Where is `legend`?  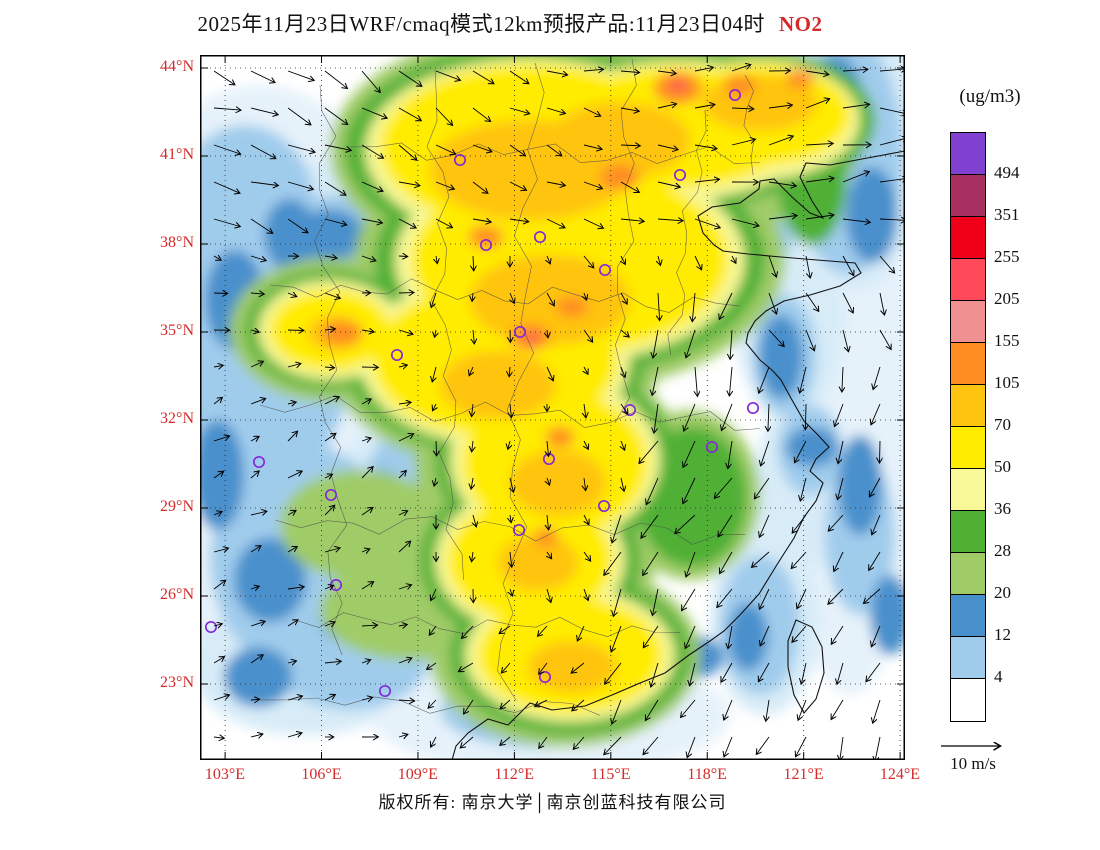
legend is located at coordinates (968, 427).